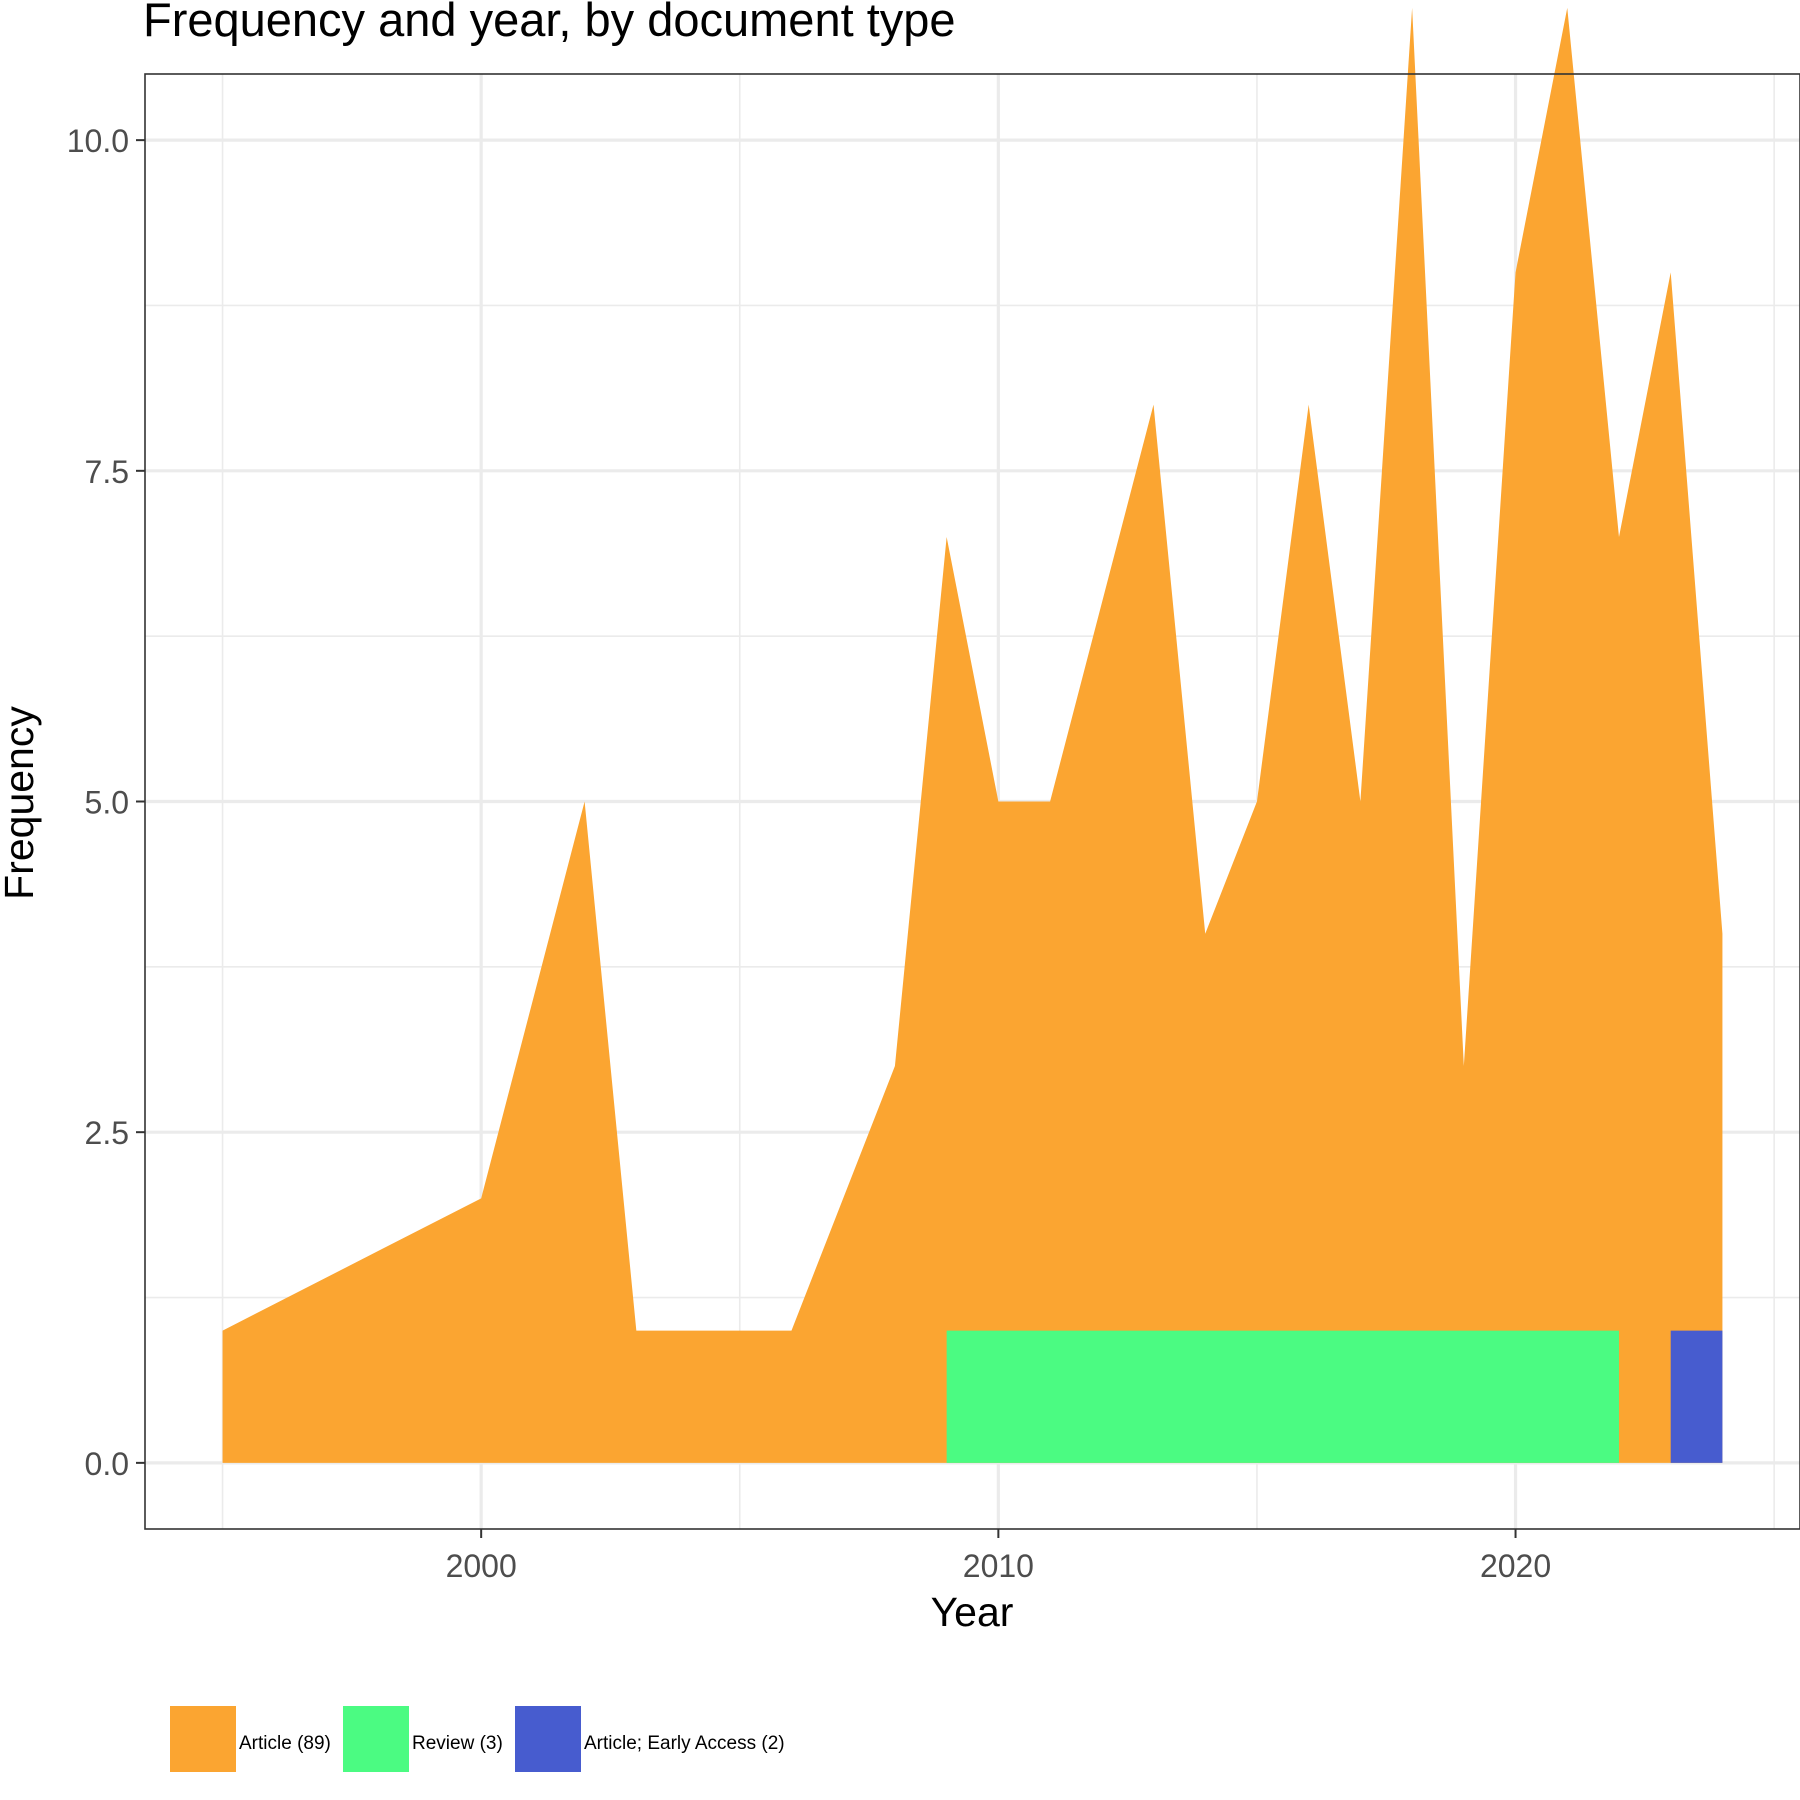 Image resolution: width=1800 pixels, height=1800 pixels. What do you see at coordinates (972, 1612) in the screenshot?
I see `x-axis-label: Year` at bounding box center [972, 1612].